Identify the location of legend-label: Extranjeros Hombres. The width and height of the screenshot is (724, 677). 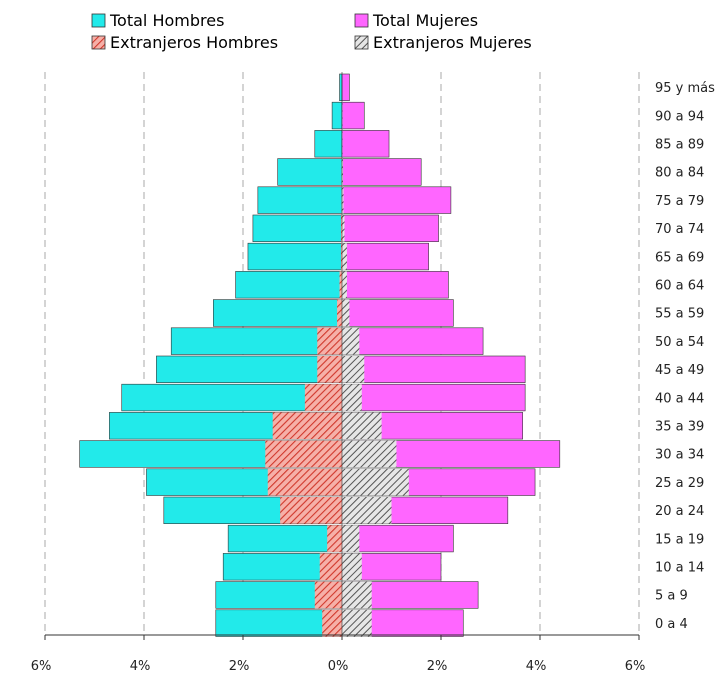
(194, 42).